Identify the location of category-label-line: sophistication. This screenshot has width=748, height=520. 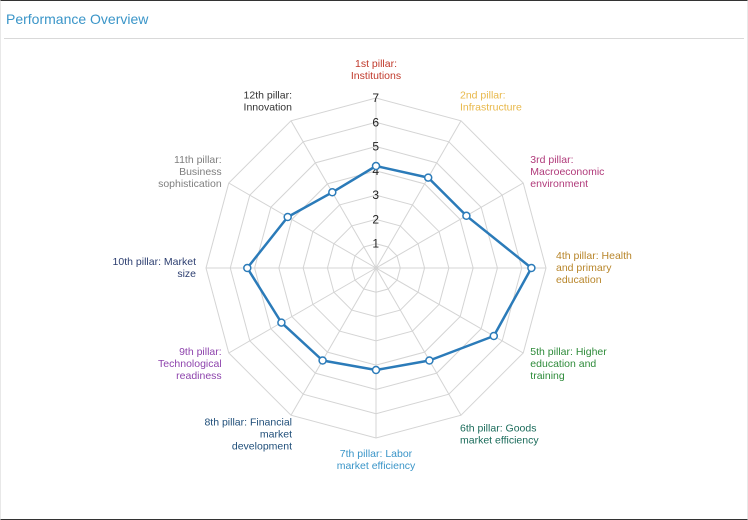
(190, 184).